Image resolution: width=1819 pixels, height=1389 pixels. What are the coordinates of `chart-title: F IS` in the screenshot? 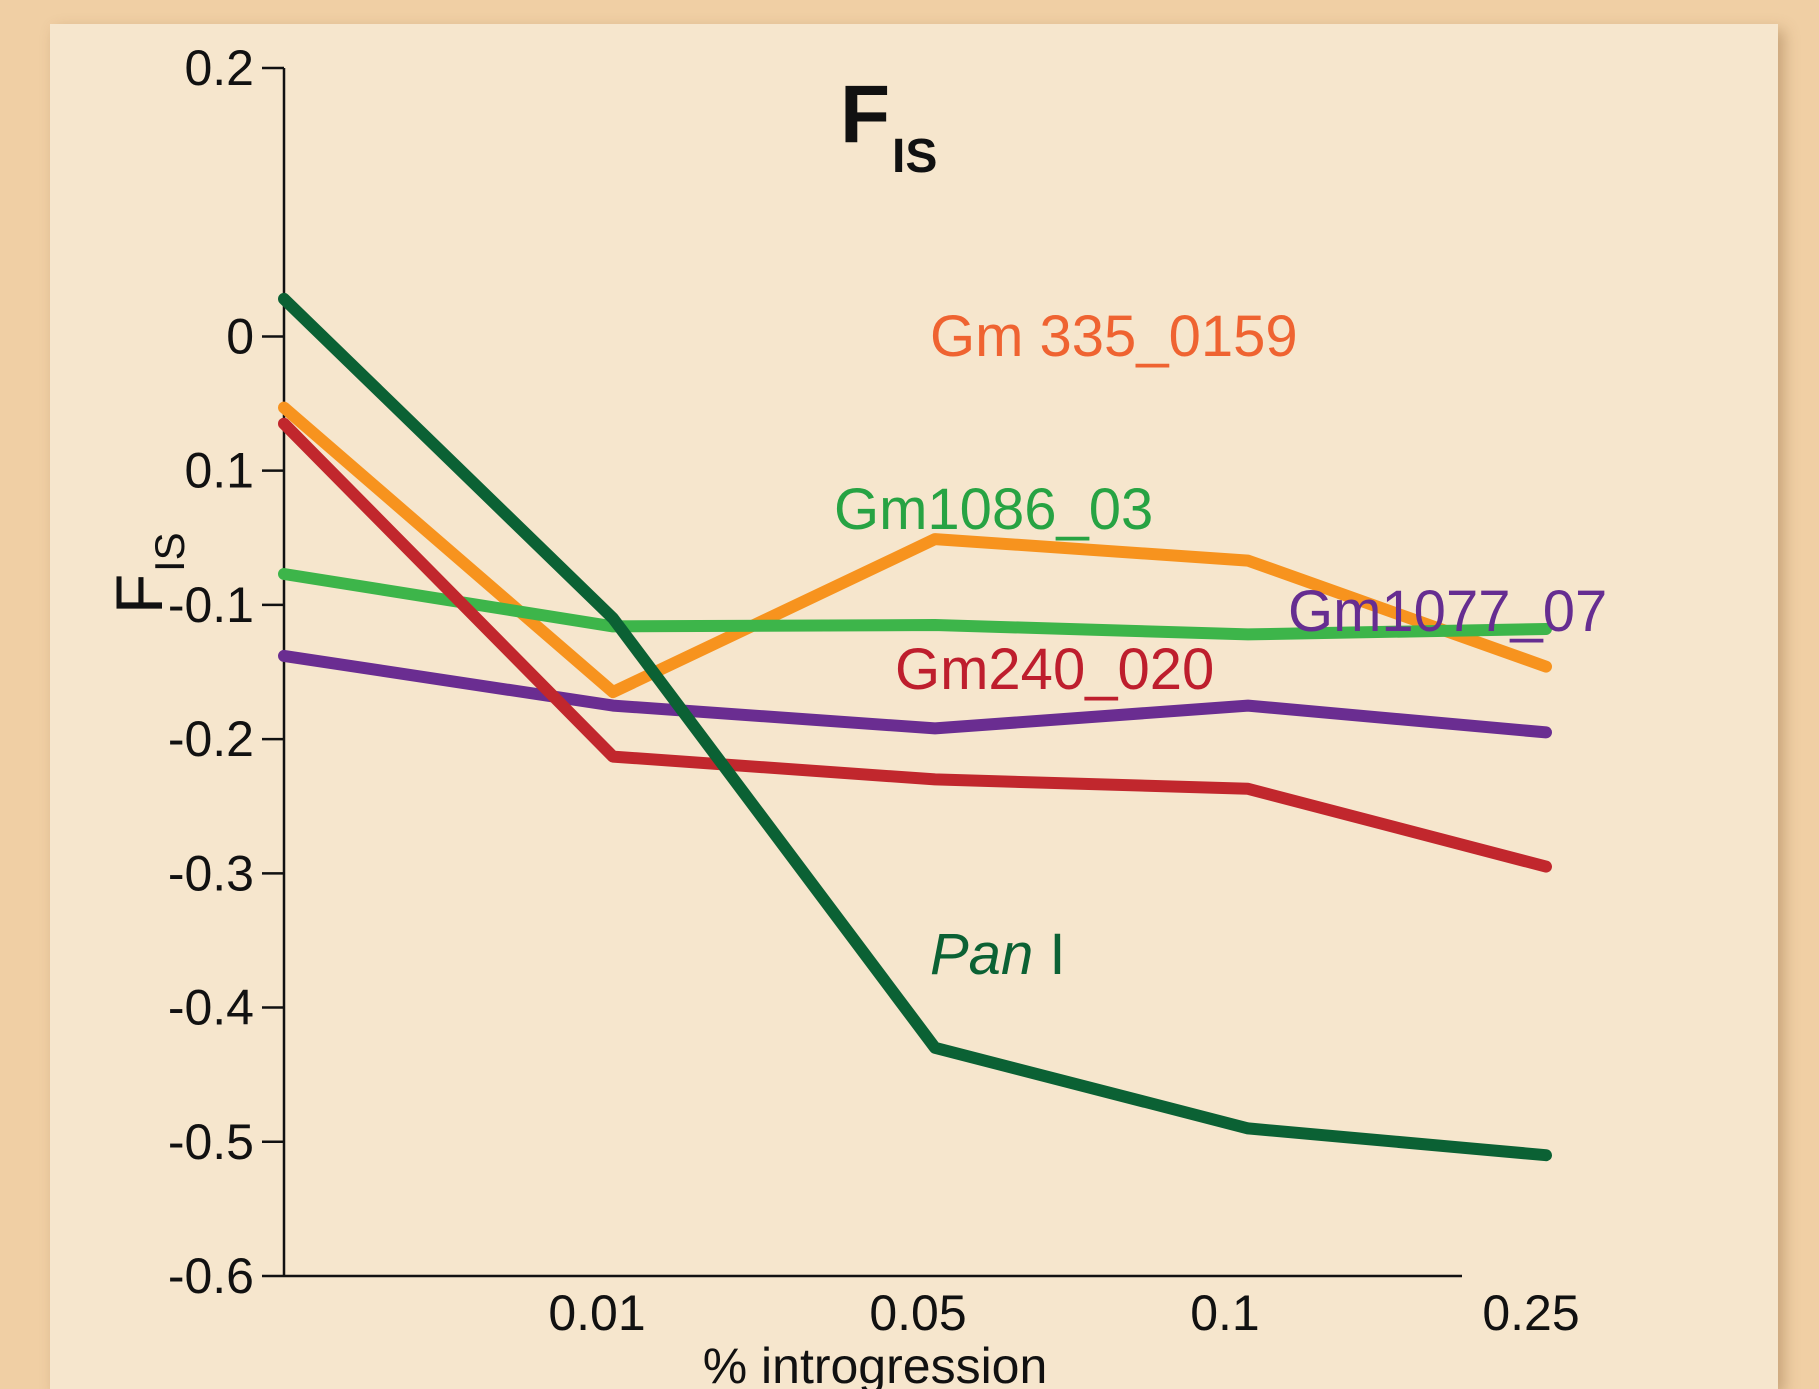 It's located at (888, 126).